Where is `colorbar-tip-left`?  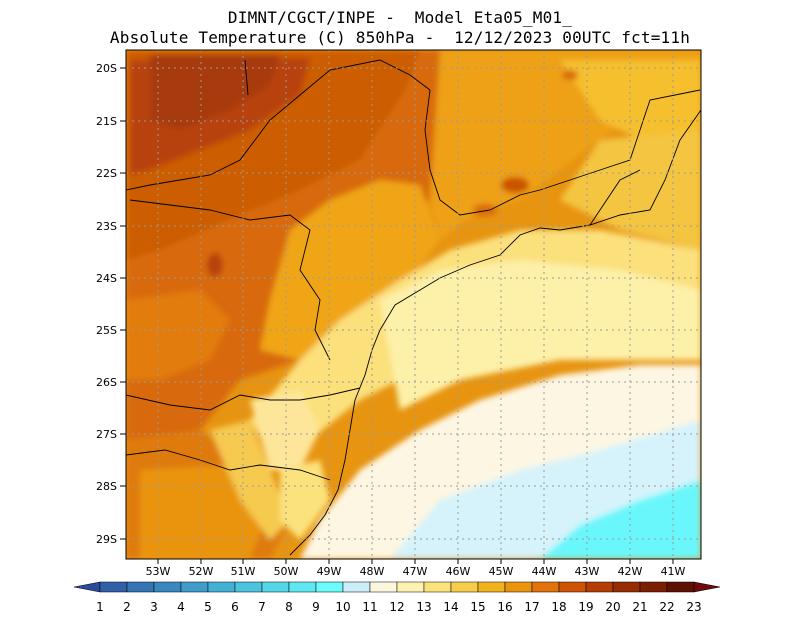
colorbar-tip-left is located at coordinates (87, 587).